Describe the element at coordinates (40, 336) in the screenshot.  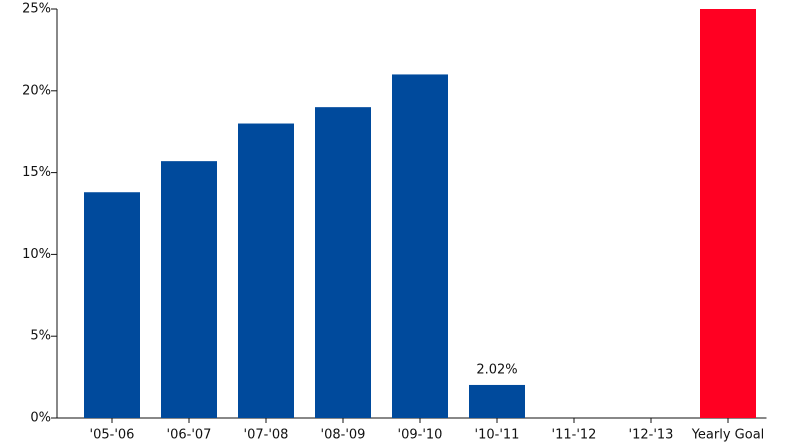
I see `y-tick-label: 5%` at that location.